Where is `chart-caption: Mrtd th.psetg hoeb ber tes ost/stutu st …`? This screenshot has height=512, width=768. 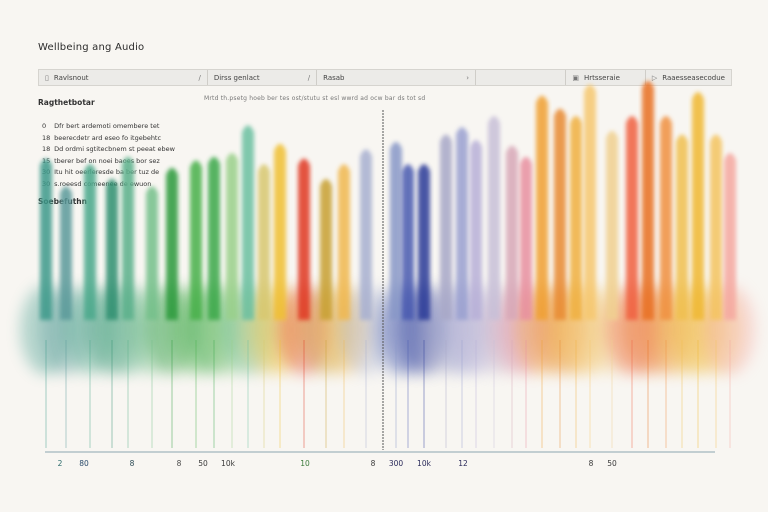 chart-caption: Mrtd th.psetg hoeb ber tes ost/stutu st … is located at coordinates (315, 98).